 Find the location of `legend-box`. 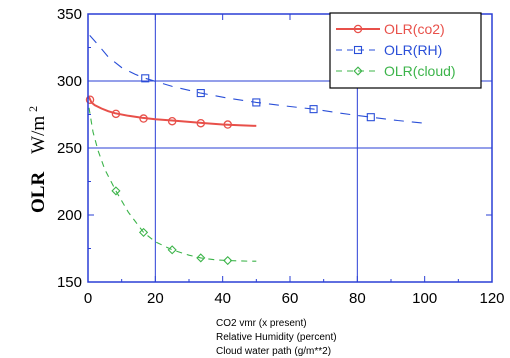

legend-box is located at coordinates (405, 50).